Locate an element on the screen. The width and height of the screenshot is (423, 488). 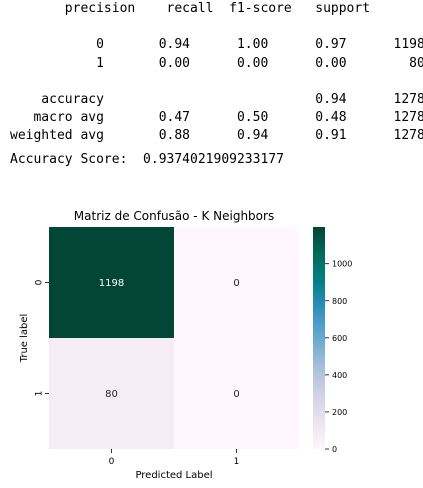
y-tick-label: 0 is located at coordinates (40, 282).